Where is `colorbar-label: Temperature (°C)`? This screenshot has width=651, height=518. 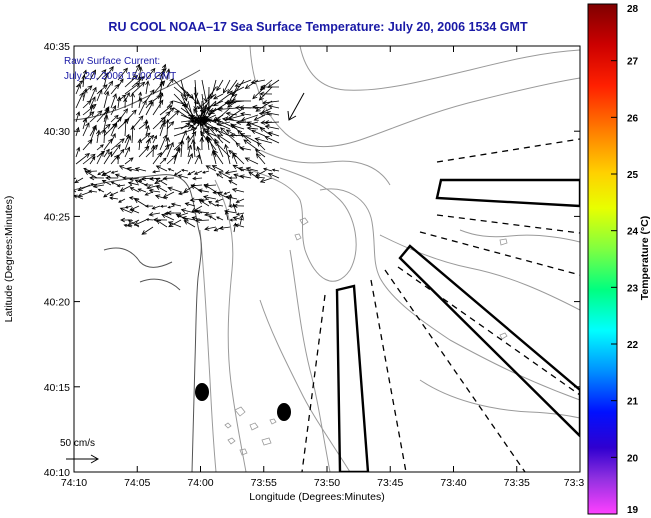 colorbar-label: Temperature (°C) is located at coordinates (645, 258).